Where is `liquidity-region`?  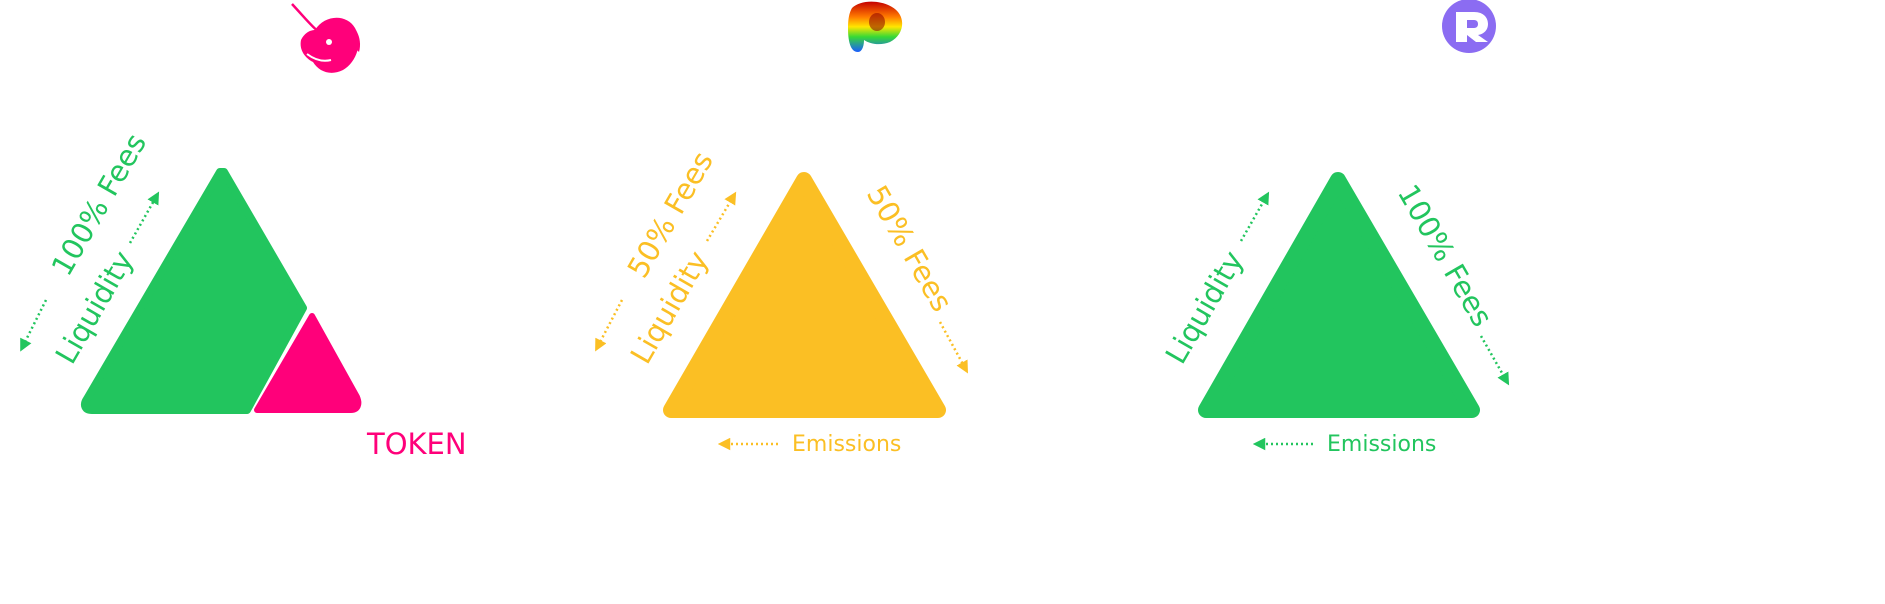
liquidity-region is located at coordinates (193, 291).